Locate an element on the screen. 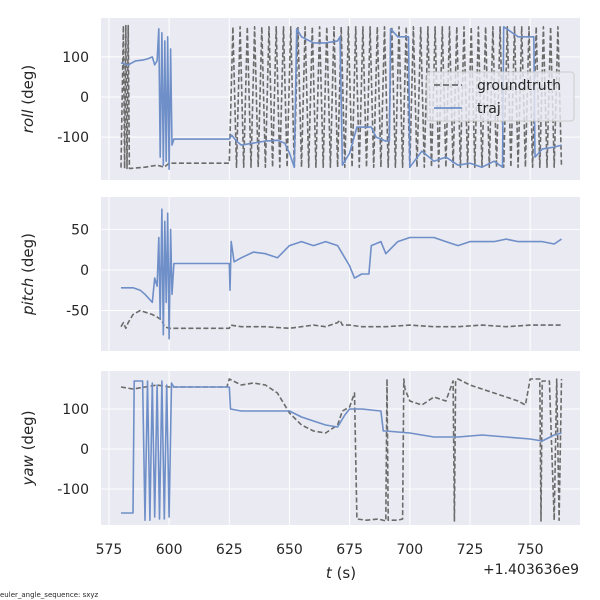  y-axis-label-roll: roll (deg) is located at coordinates (28, 99).